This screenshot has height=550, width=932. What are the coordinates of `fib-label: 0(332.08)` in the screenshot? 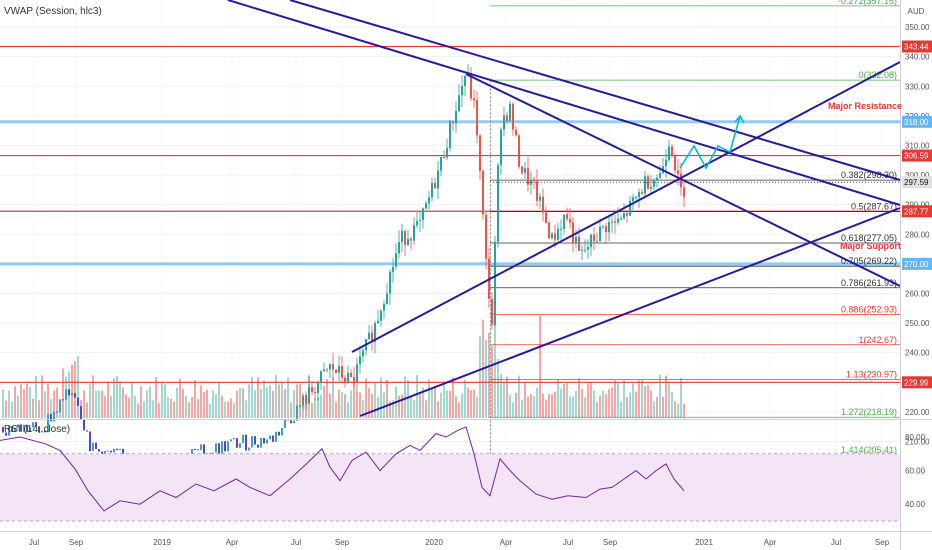 It's located at (877, 75).